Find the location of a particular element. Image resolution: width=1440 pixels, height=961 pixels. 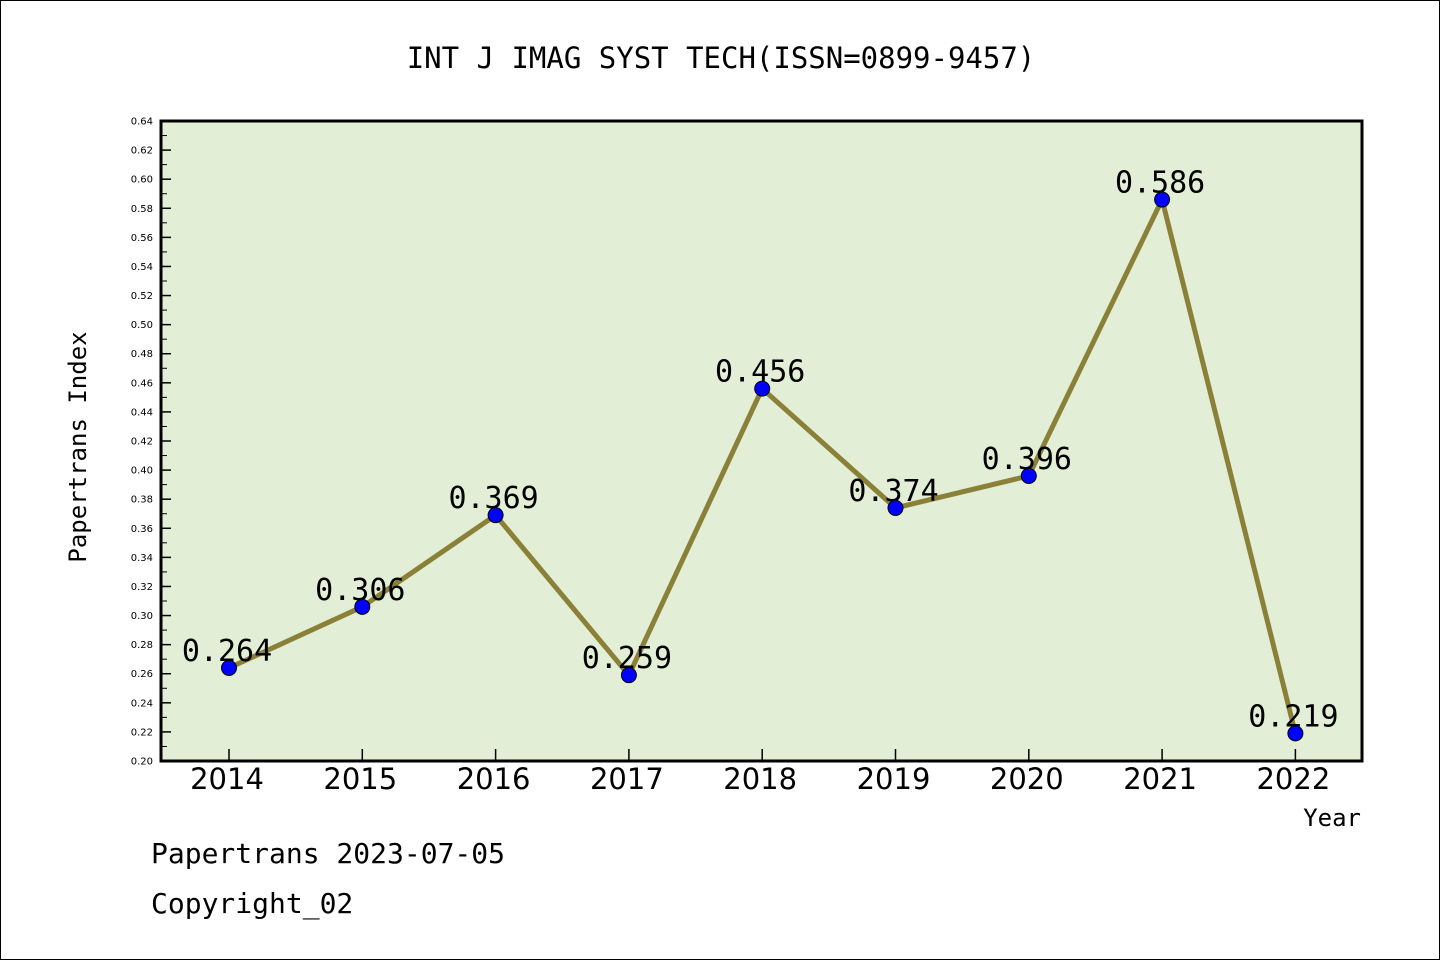

chart-title: INT J IMAG SYST TECH(ISSN=0899-9457) is located at coordinates (721, 58).